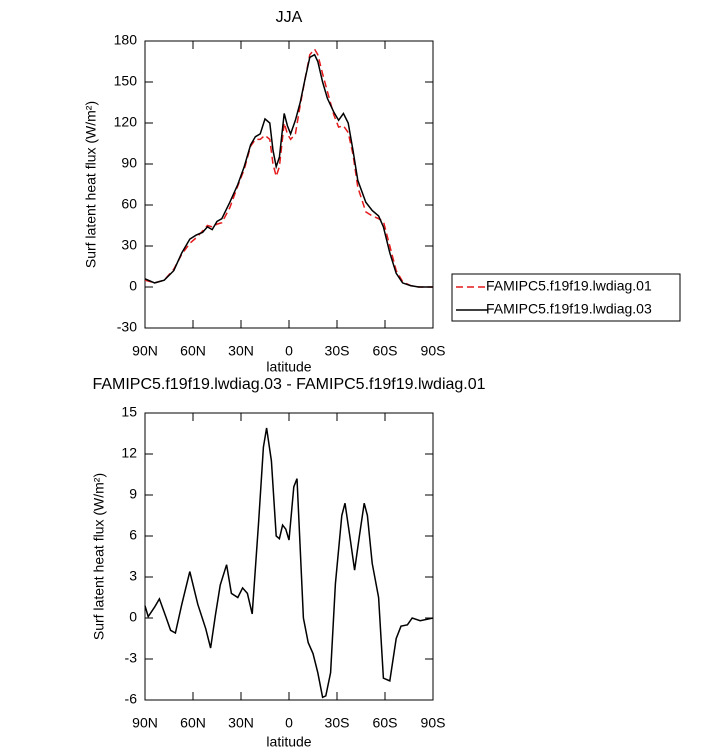 The image size is (725, 756). Describe the element at coordinates (129, 163) in the screenshot. I see `y-tick-label: 90` at that location.